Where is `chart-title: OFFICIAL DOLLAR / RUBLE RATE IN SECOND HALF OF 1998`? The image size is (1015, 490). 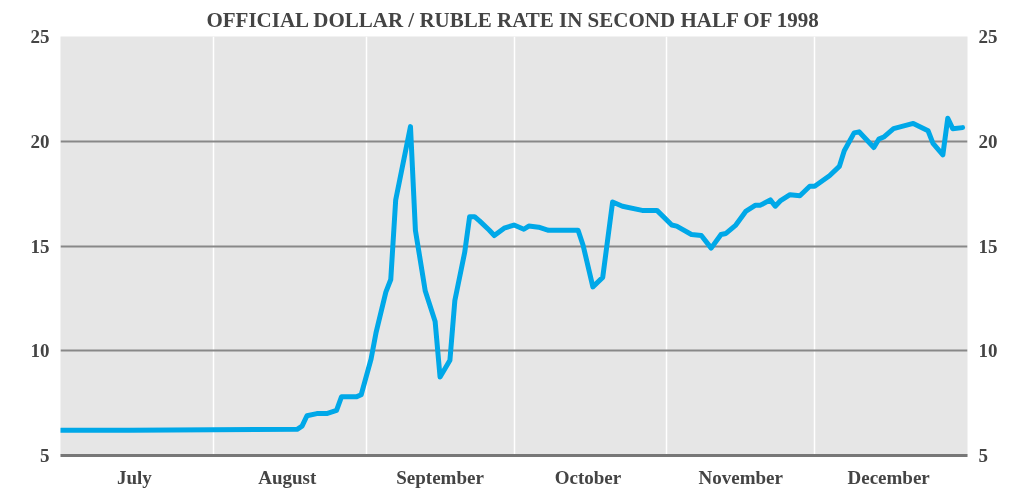
chart-title: OFFICIAL DOLLAR / RUBLE RATE IN SECOND HALF OF 1998 is located at coordinates (512, 19).